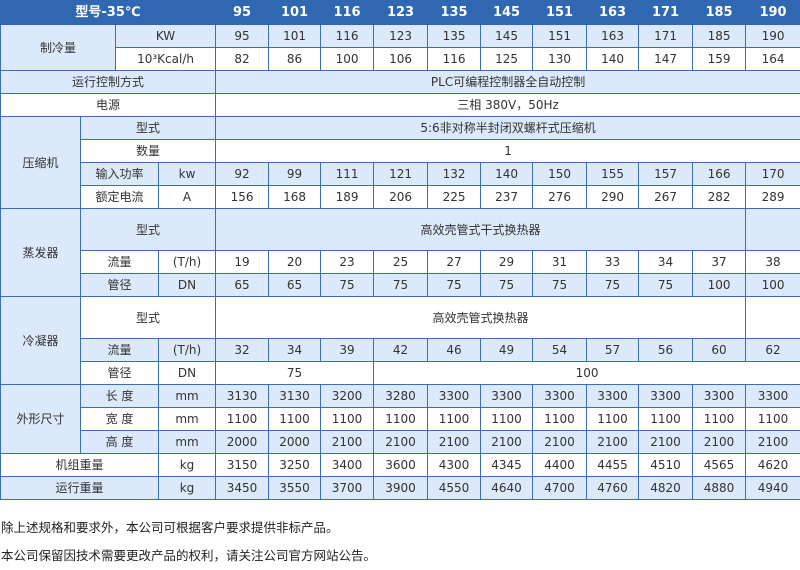 This screenshot has width=800, height=570. What do you see at coordinates (613, 36) in the screenshot?
I see `value-cell: 163` at bounding box center [613, 36].